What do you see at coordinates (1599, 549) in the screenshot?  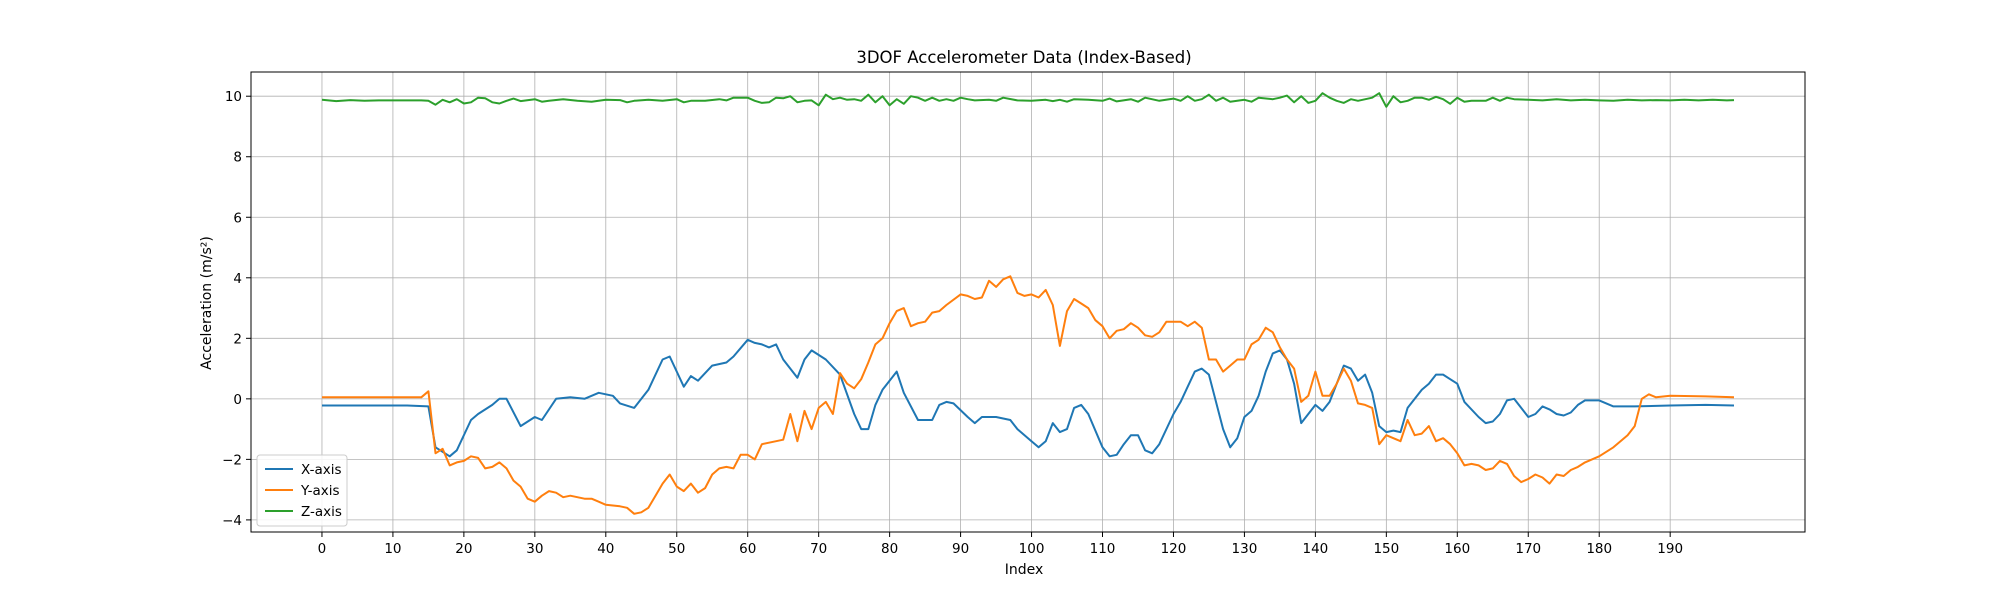 I see `x-tick-label: 180` at bounding box center [1599, 549].